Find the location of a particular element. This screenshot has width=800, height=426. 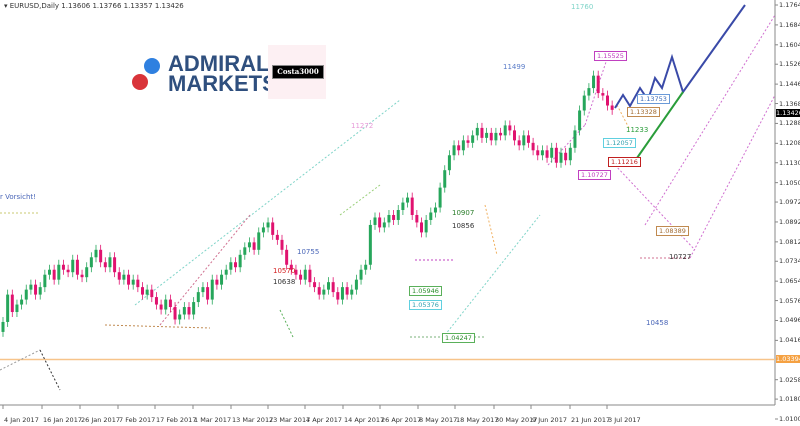

current-price-tag: 1.13426 is located at coordinates (788, 113).